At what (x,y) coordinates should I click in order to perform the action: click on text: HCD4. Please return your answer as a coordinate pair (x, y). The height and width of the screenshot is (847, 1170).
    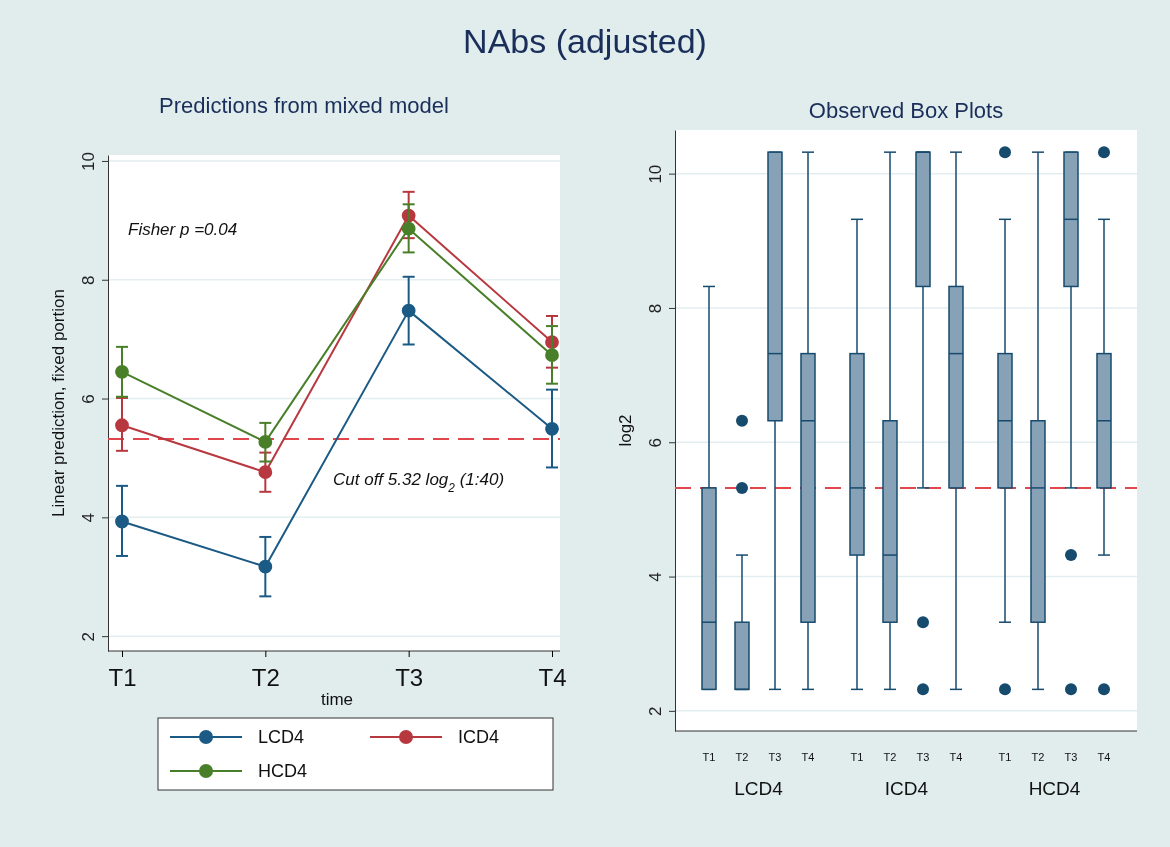
    Looking at the image, I should click on (1054, 788).